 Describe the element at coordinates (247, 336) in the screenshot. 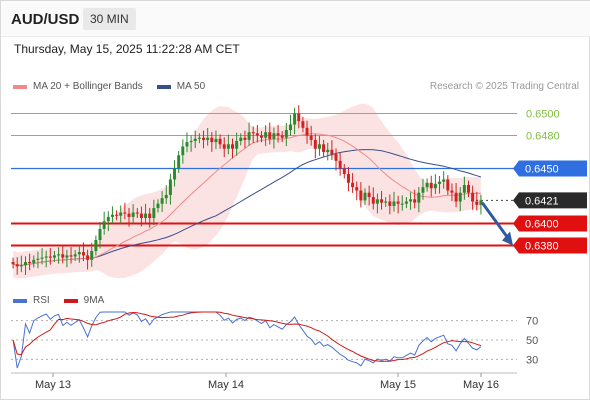

I see `rsi-ma-line` at that location.